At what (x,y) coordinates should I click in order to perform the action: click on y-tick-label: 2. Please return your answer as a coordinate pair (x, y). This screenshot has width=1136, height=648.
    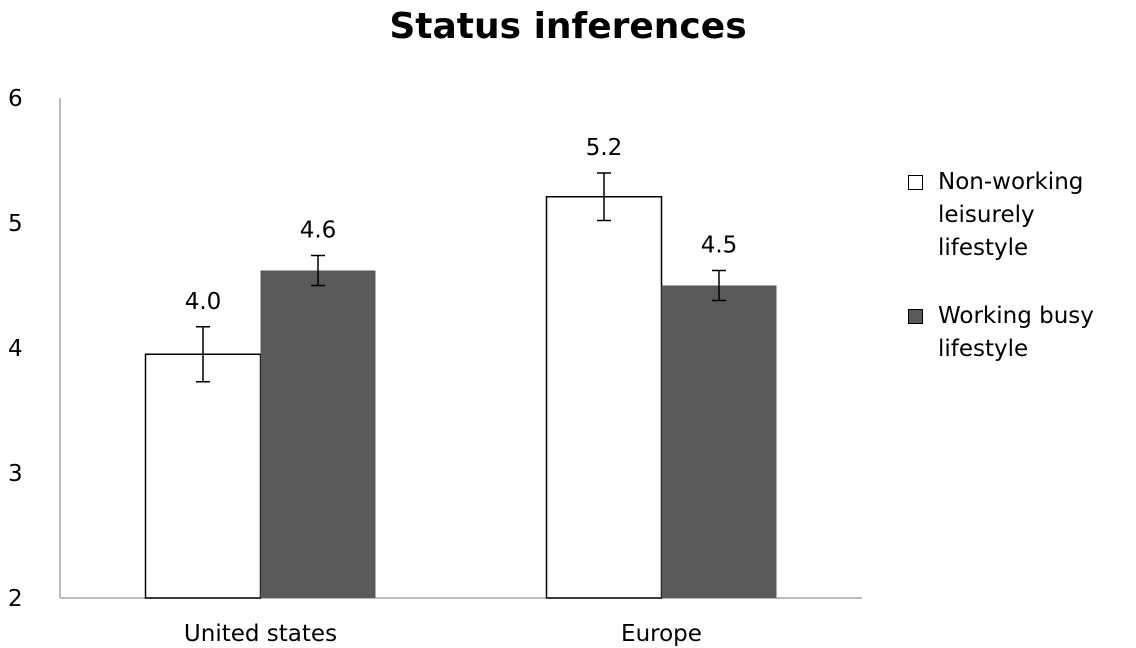
    Looking at the image, I should click on (15, 599).